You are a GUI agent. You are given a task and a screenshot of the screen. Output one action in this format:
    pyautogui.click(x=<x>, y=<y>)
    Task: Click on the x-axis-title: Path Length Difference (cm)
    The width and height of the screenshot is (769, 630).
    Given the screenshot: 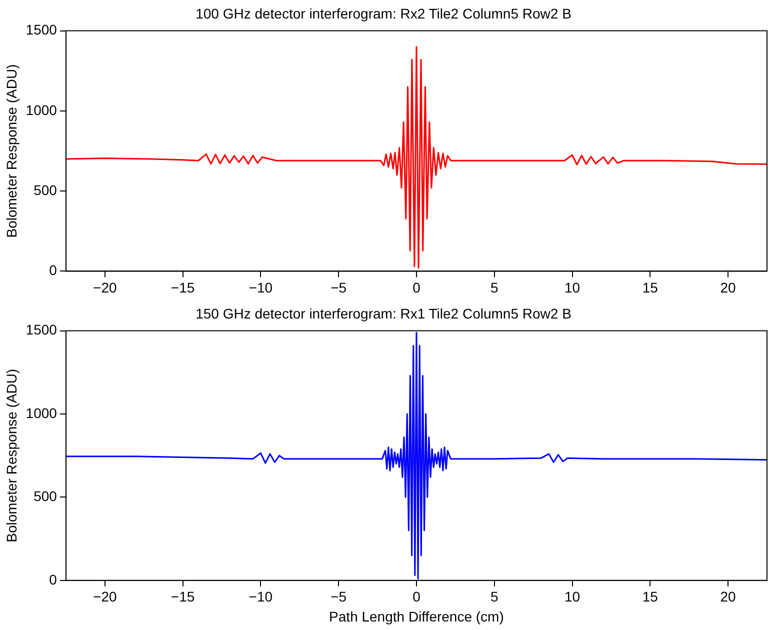 What is the action you would take?
    pyautogui.click(x=416, y=616)
    